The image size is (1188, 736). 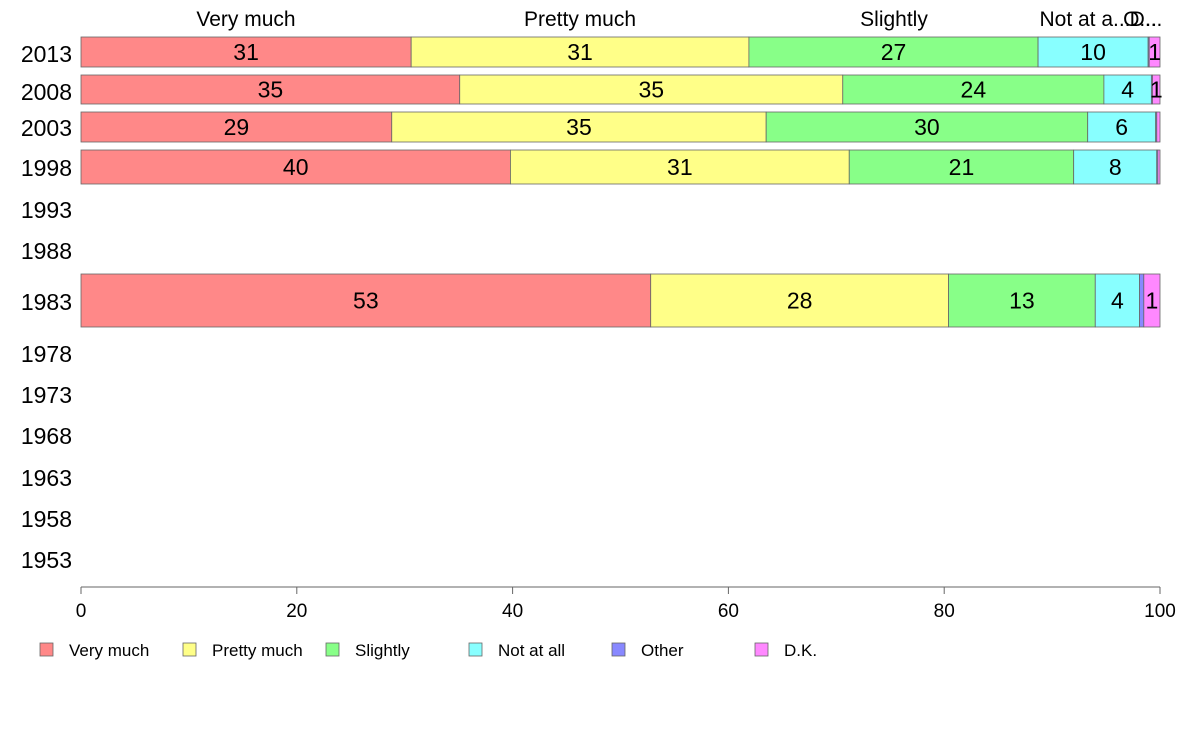 I want to click on x-tick-label: 60, so click(x=728, y=611).